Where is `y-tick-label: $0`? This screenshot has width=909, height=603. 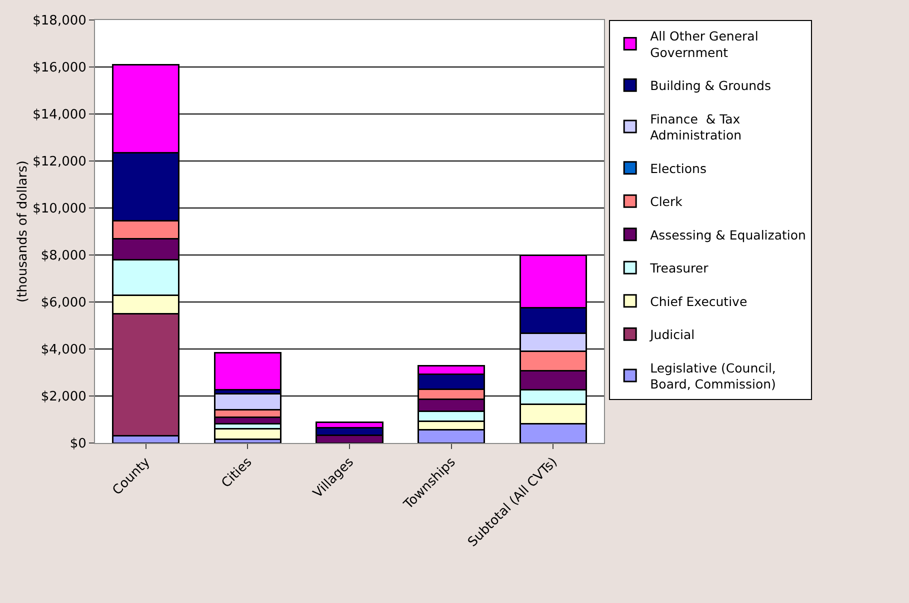
y-tick-label: $0 is located at coordinates (78, 444).